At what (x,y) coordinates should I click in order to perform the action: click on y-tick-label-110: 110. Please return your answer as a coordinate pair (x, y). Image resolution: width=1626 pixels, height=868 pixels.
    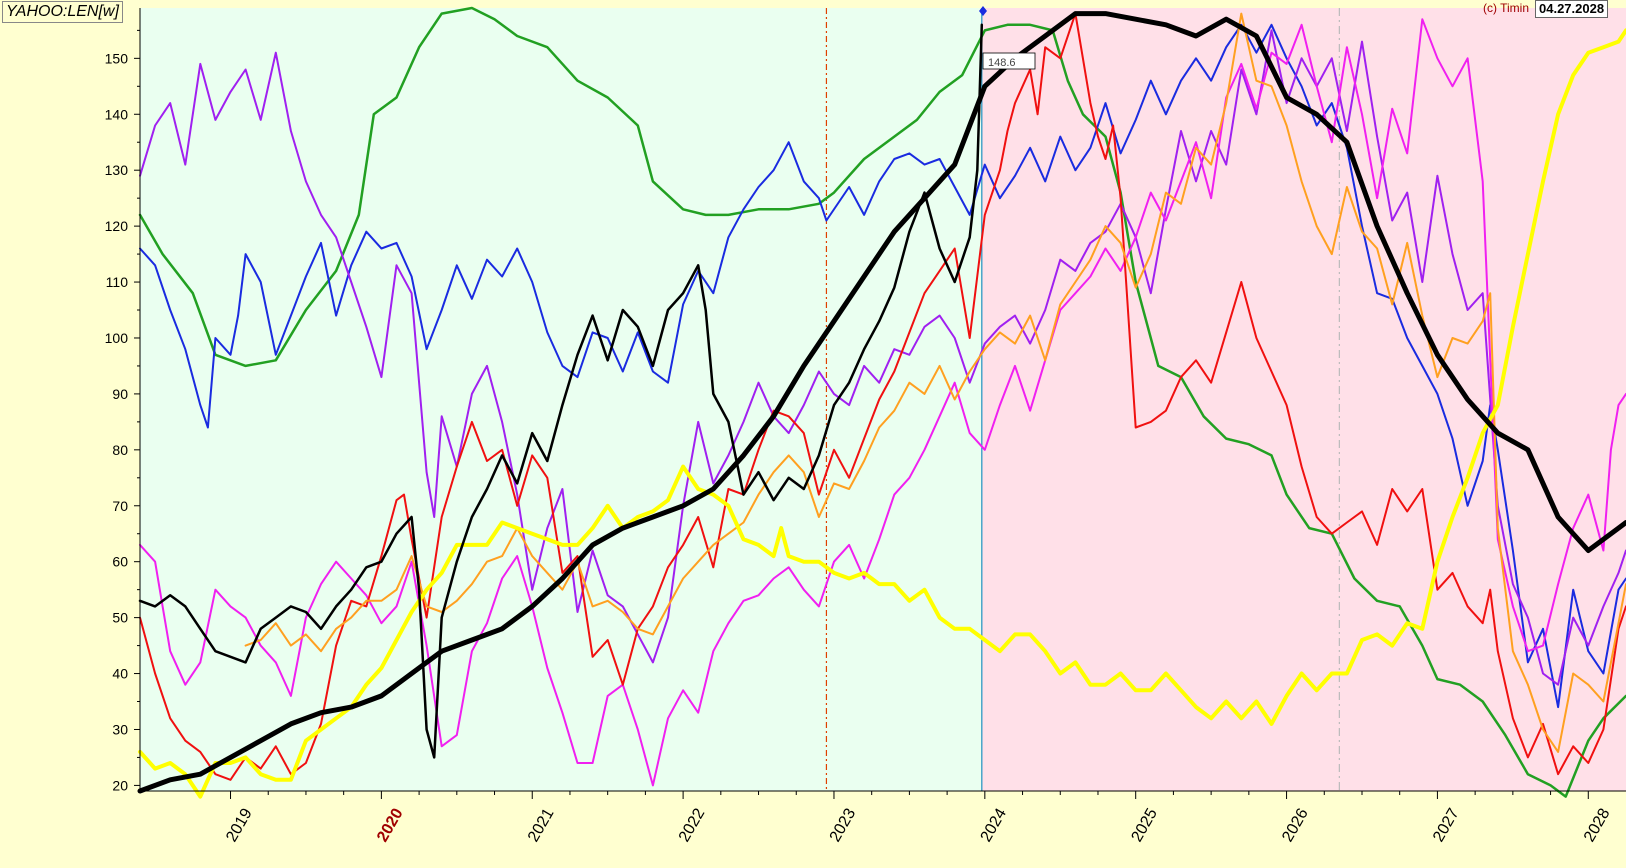
    Looking at the image, I should click on (117, 282).